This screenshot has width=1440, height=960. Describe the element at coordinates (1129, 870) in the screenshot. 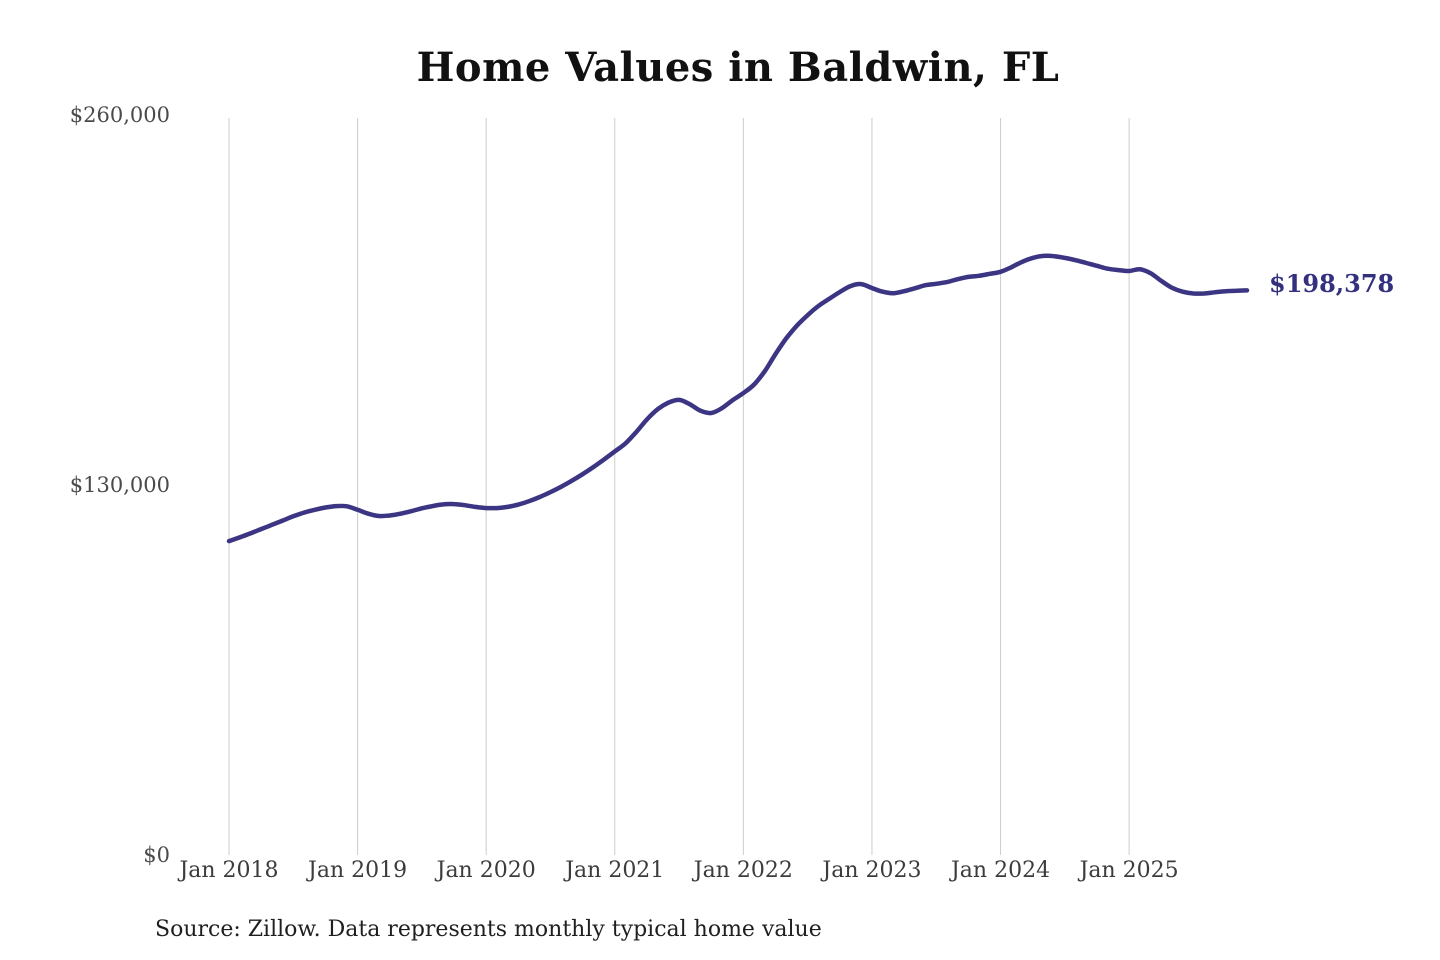

I see `x-tick-label: Jan 2025` at that location.